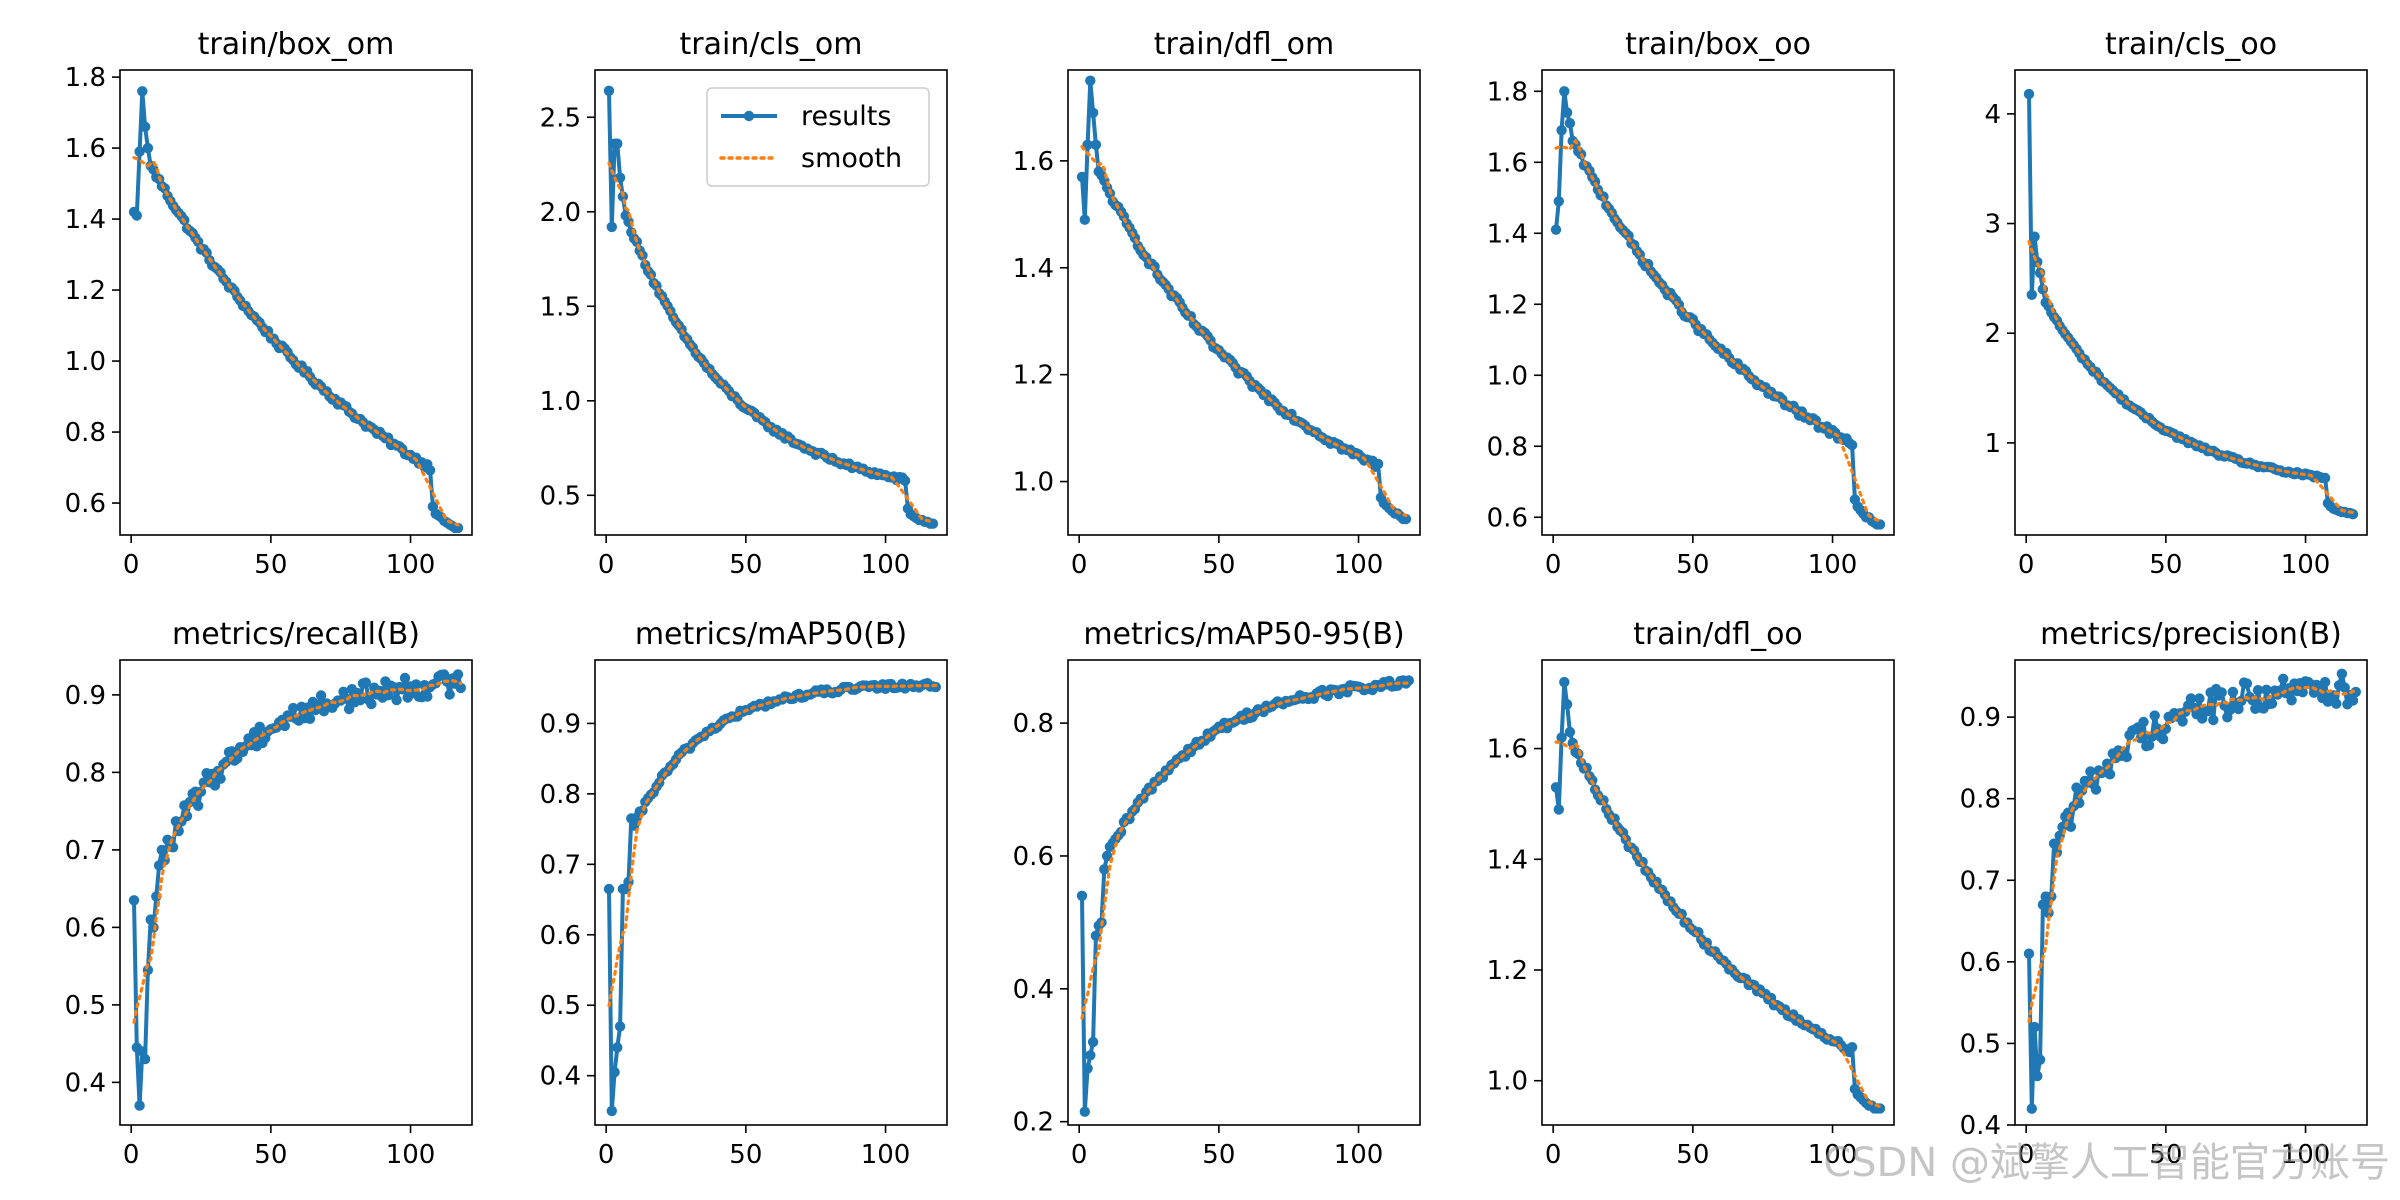 The height and width of the screenshot is (1200, 2400). Describe the element at coordinates (85, 291) in the screenshot. I see `y-tick-label: 1.2` at that location.